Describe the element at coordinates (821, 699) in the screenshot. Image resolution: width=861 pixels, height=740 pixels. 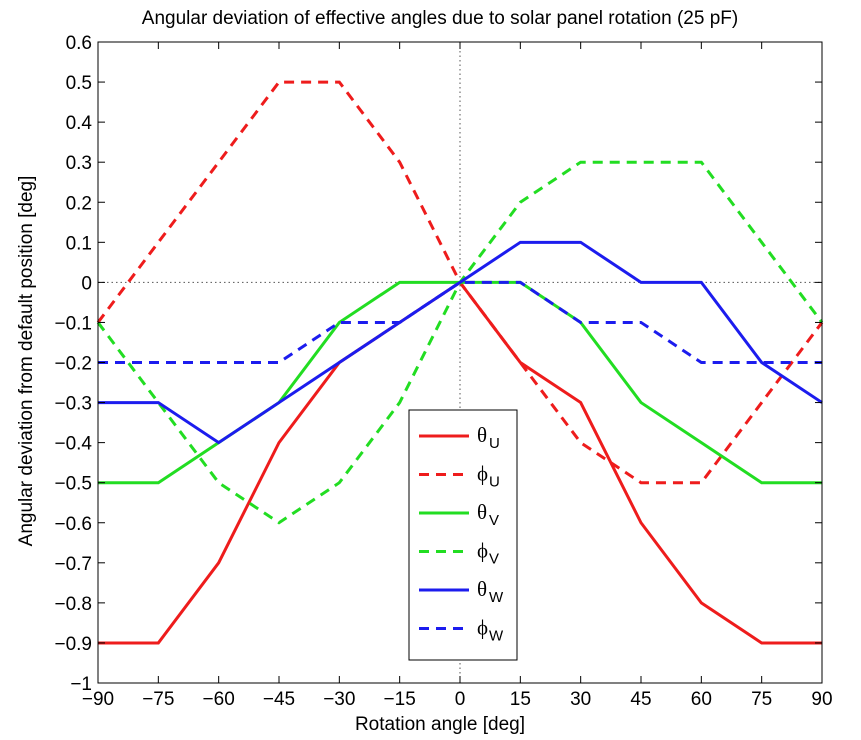
I see `x-tick-label: 90` at that location.